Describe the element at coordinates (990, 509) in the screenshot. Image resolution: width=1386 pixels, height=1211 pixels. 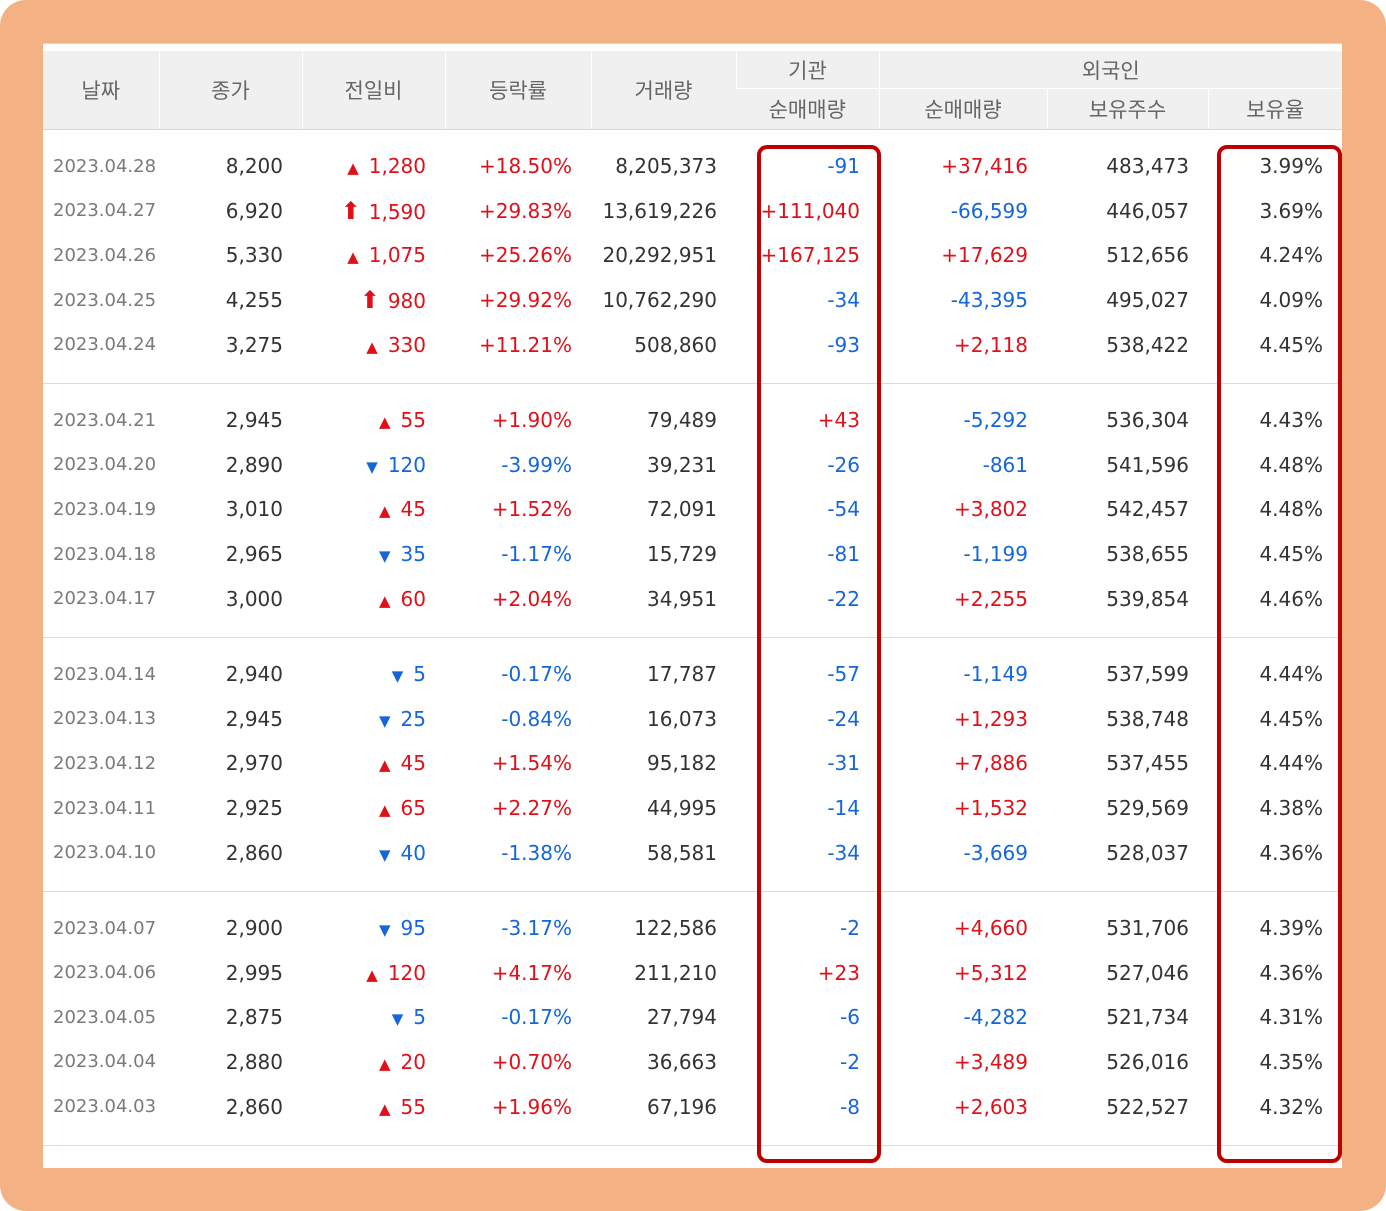
I see `foreign-net-cell: +3,802` at that location.